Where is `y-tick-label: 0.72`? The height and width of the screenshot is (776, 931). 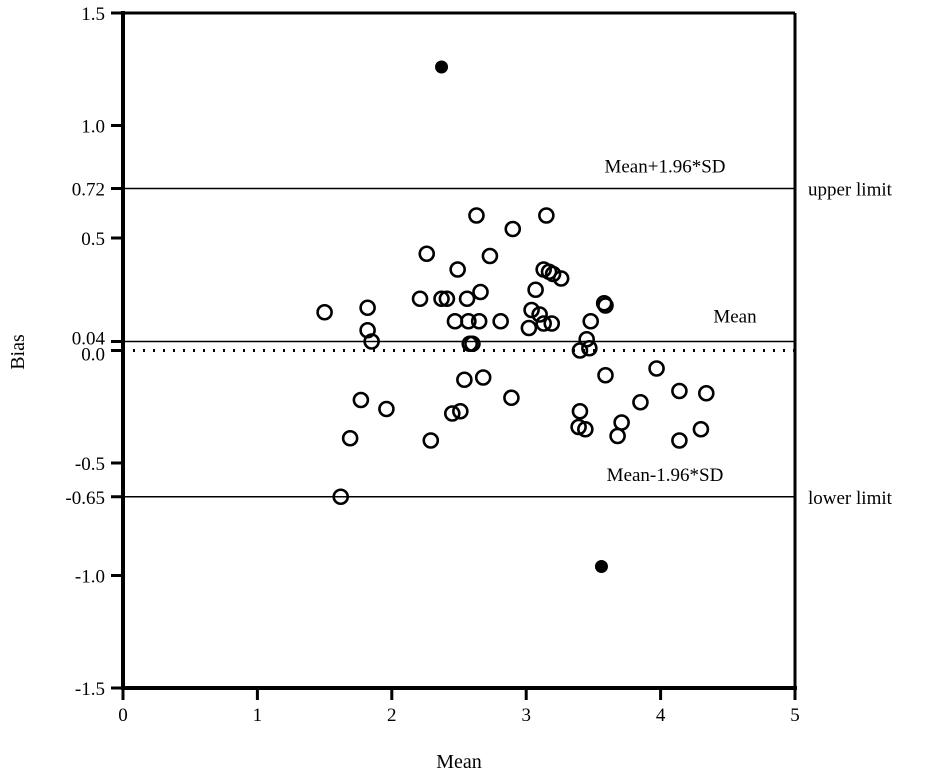
y-tick-label: 0.72 is located at coordinates (88, 190).